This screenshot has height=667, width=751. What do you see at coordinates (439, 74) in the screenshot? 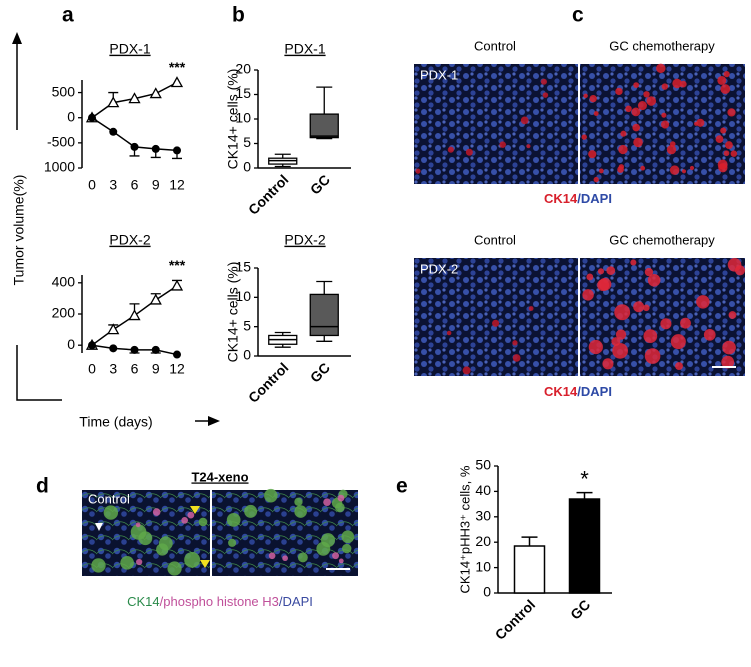
I see `row-label: PDX-1` at bounding box center [439, 74].